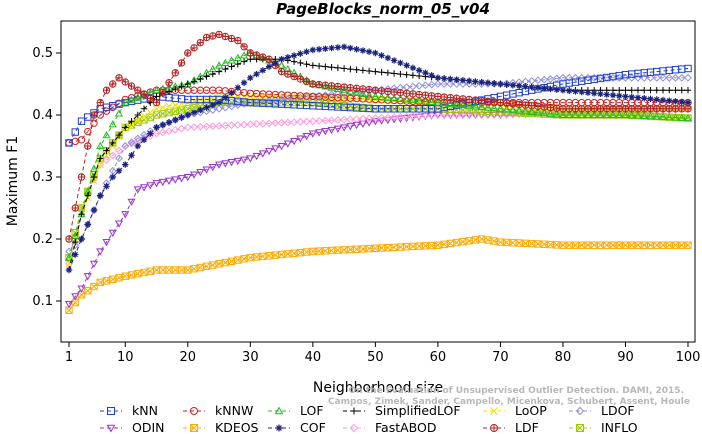 The width and height of the screenshot is (702, 434). I want to click on legend-item-simplifiedlof: SimplifiedLOF, so click(402, 410).